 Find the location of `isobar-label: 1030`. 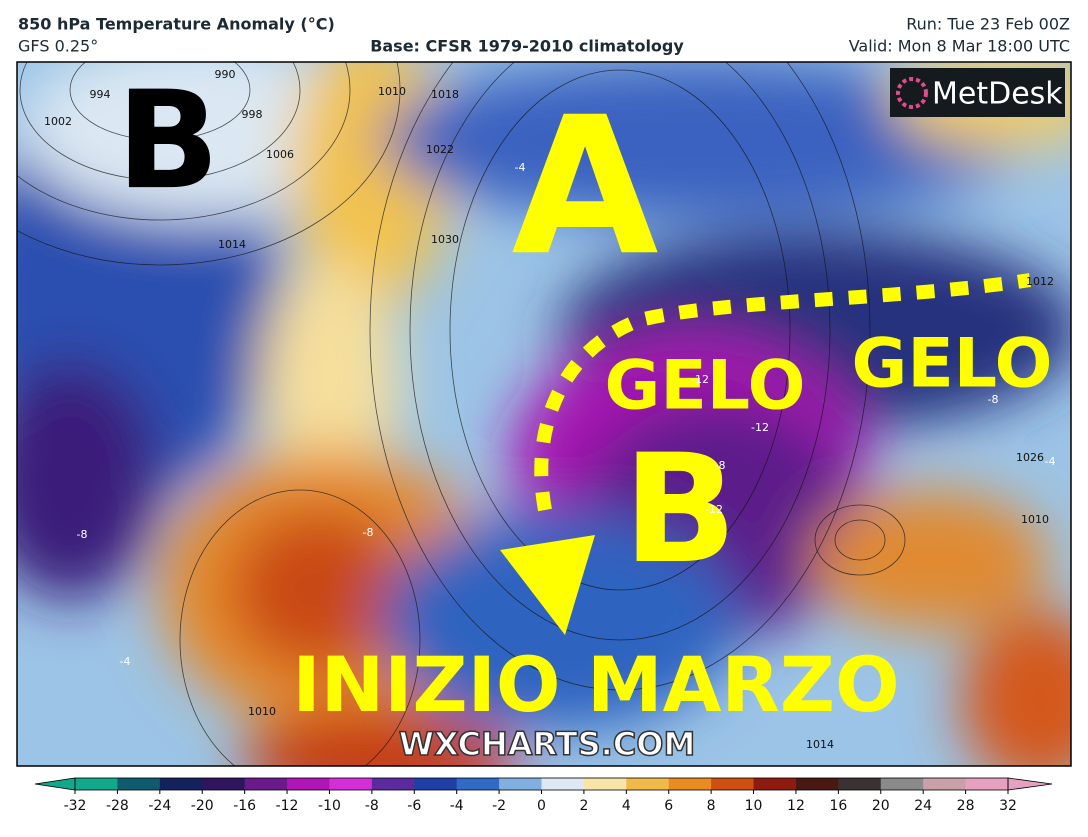

isobar-label: 1030 is located at coordinates (445, 239).